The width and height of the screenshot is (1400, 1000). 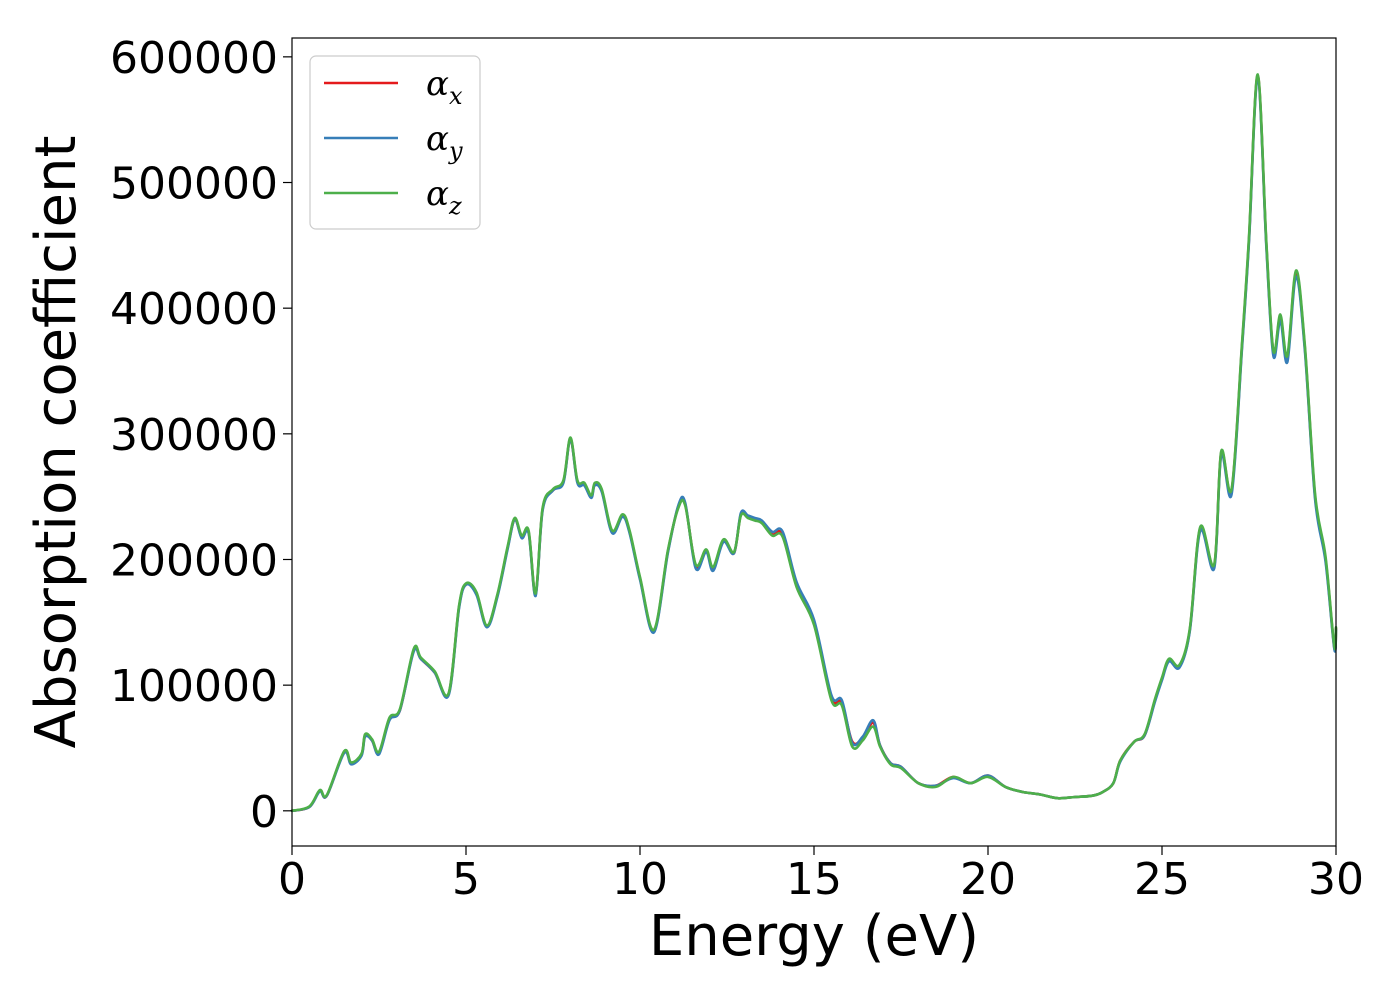 I want to click on x-tick-label: 20, so click(x=988, y=879).